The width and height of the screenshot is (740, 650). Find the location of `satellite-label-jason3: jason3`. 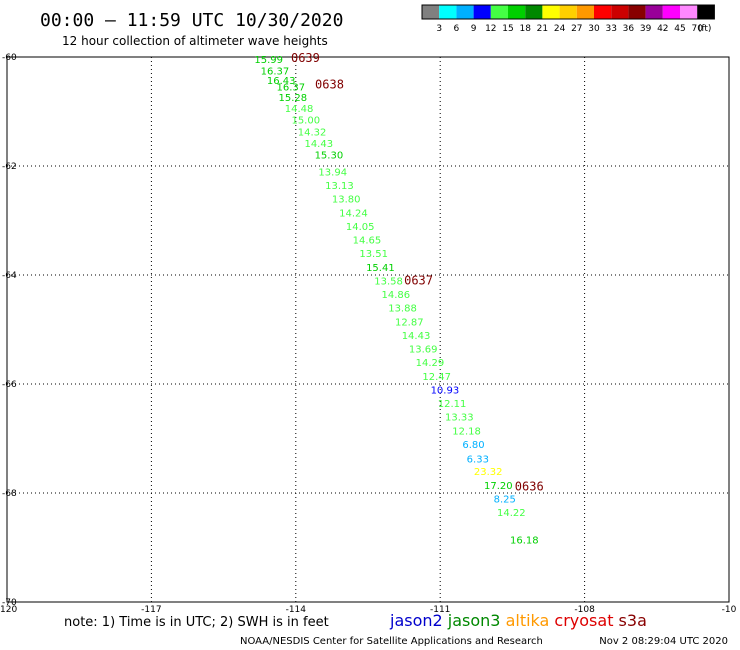

satellite-label-jason3: jason3 is located at coordinates (472, 620).